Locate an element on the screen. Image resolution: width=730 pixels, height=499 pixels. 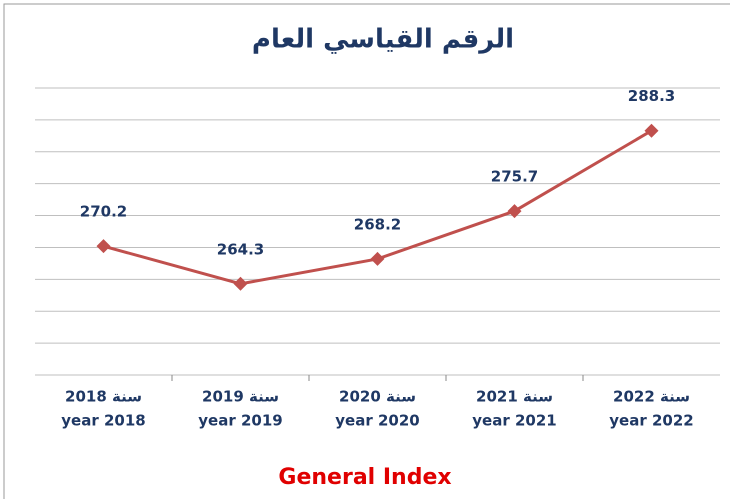
chart-title: الرقم القياسي العام is located at coordinates (383, 40).